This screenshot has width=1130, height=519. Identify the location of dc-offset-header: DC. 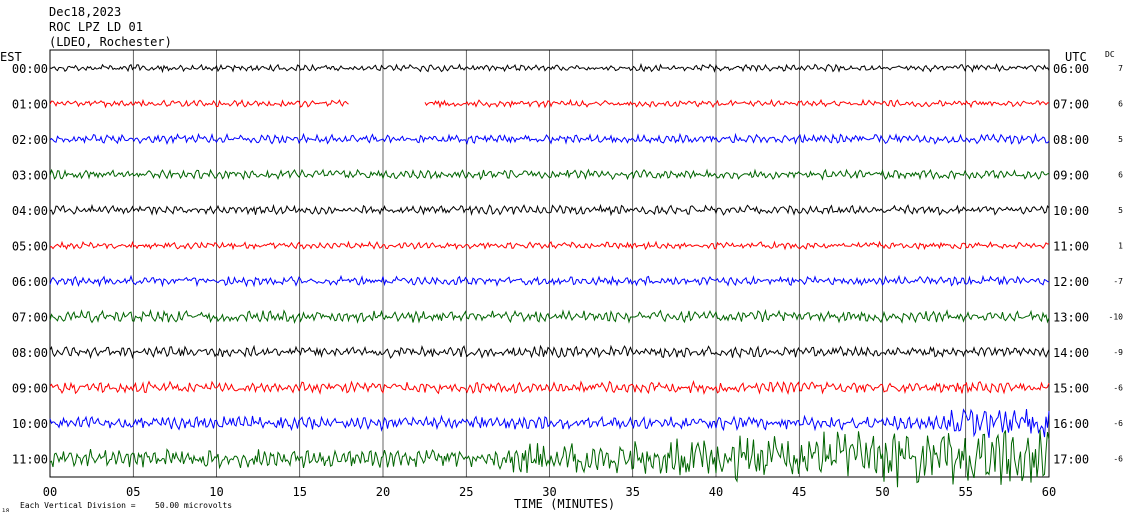
(1110, 54).